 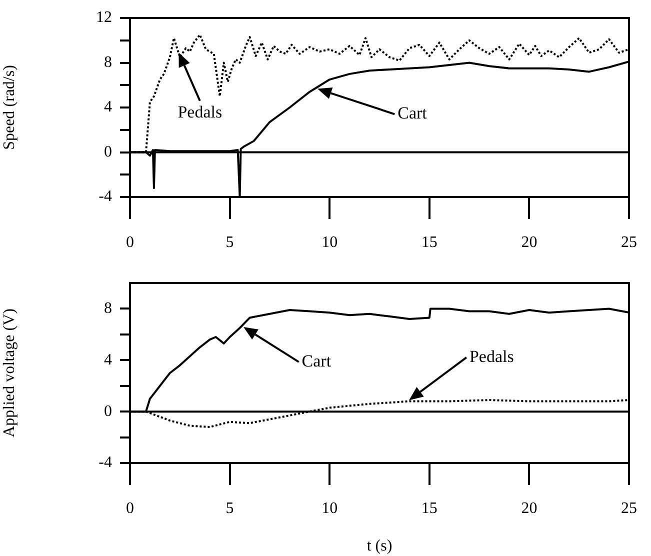 What do you see at coordinates (317, 360) in the screenshot?
I see `text: Cart` at bounding box center [317, 360].